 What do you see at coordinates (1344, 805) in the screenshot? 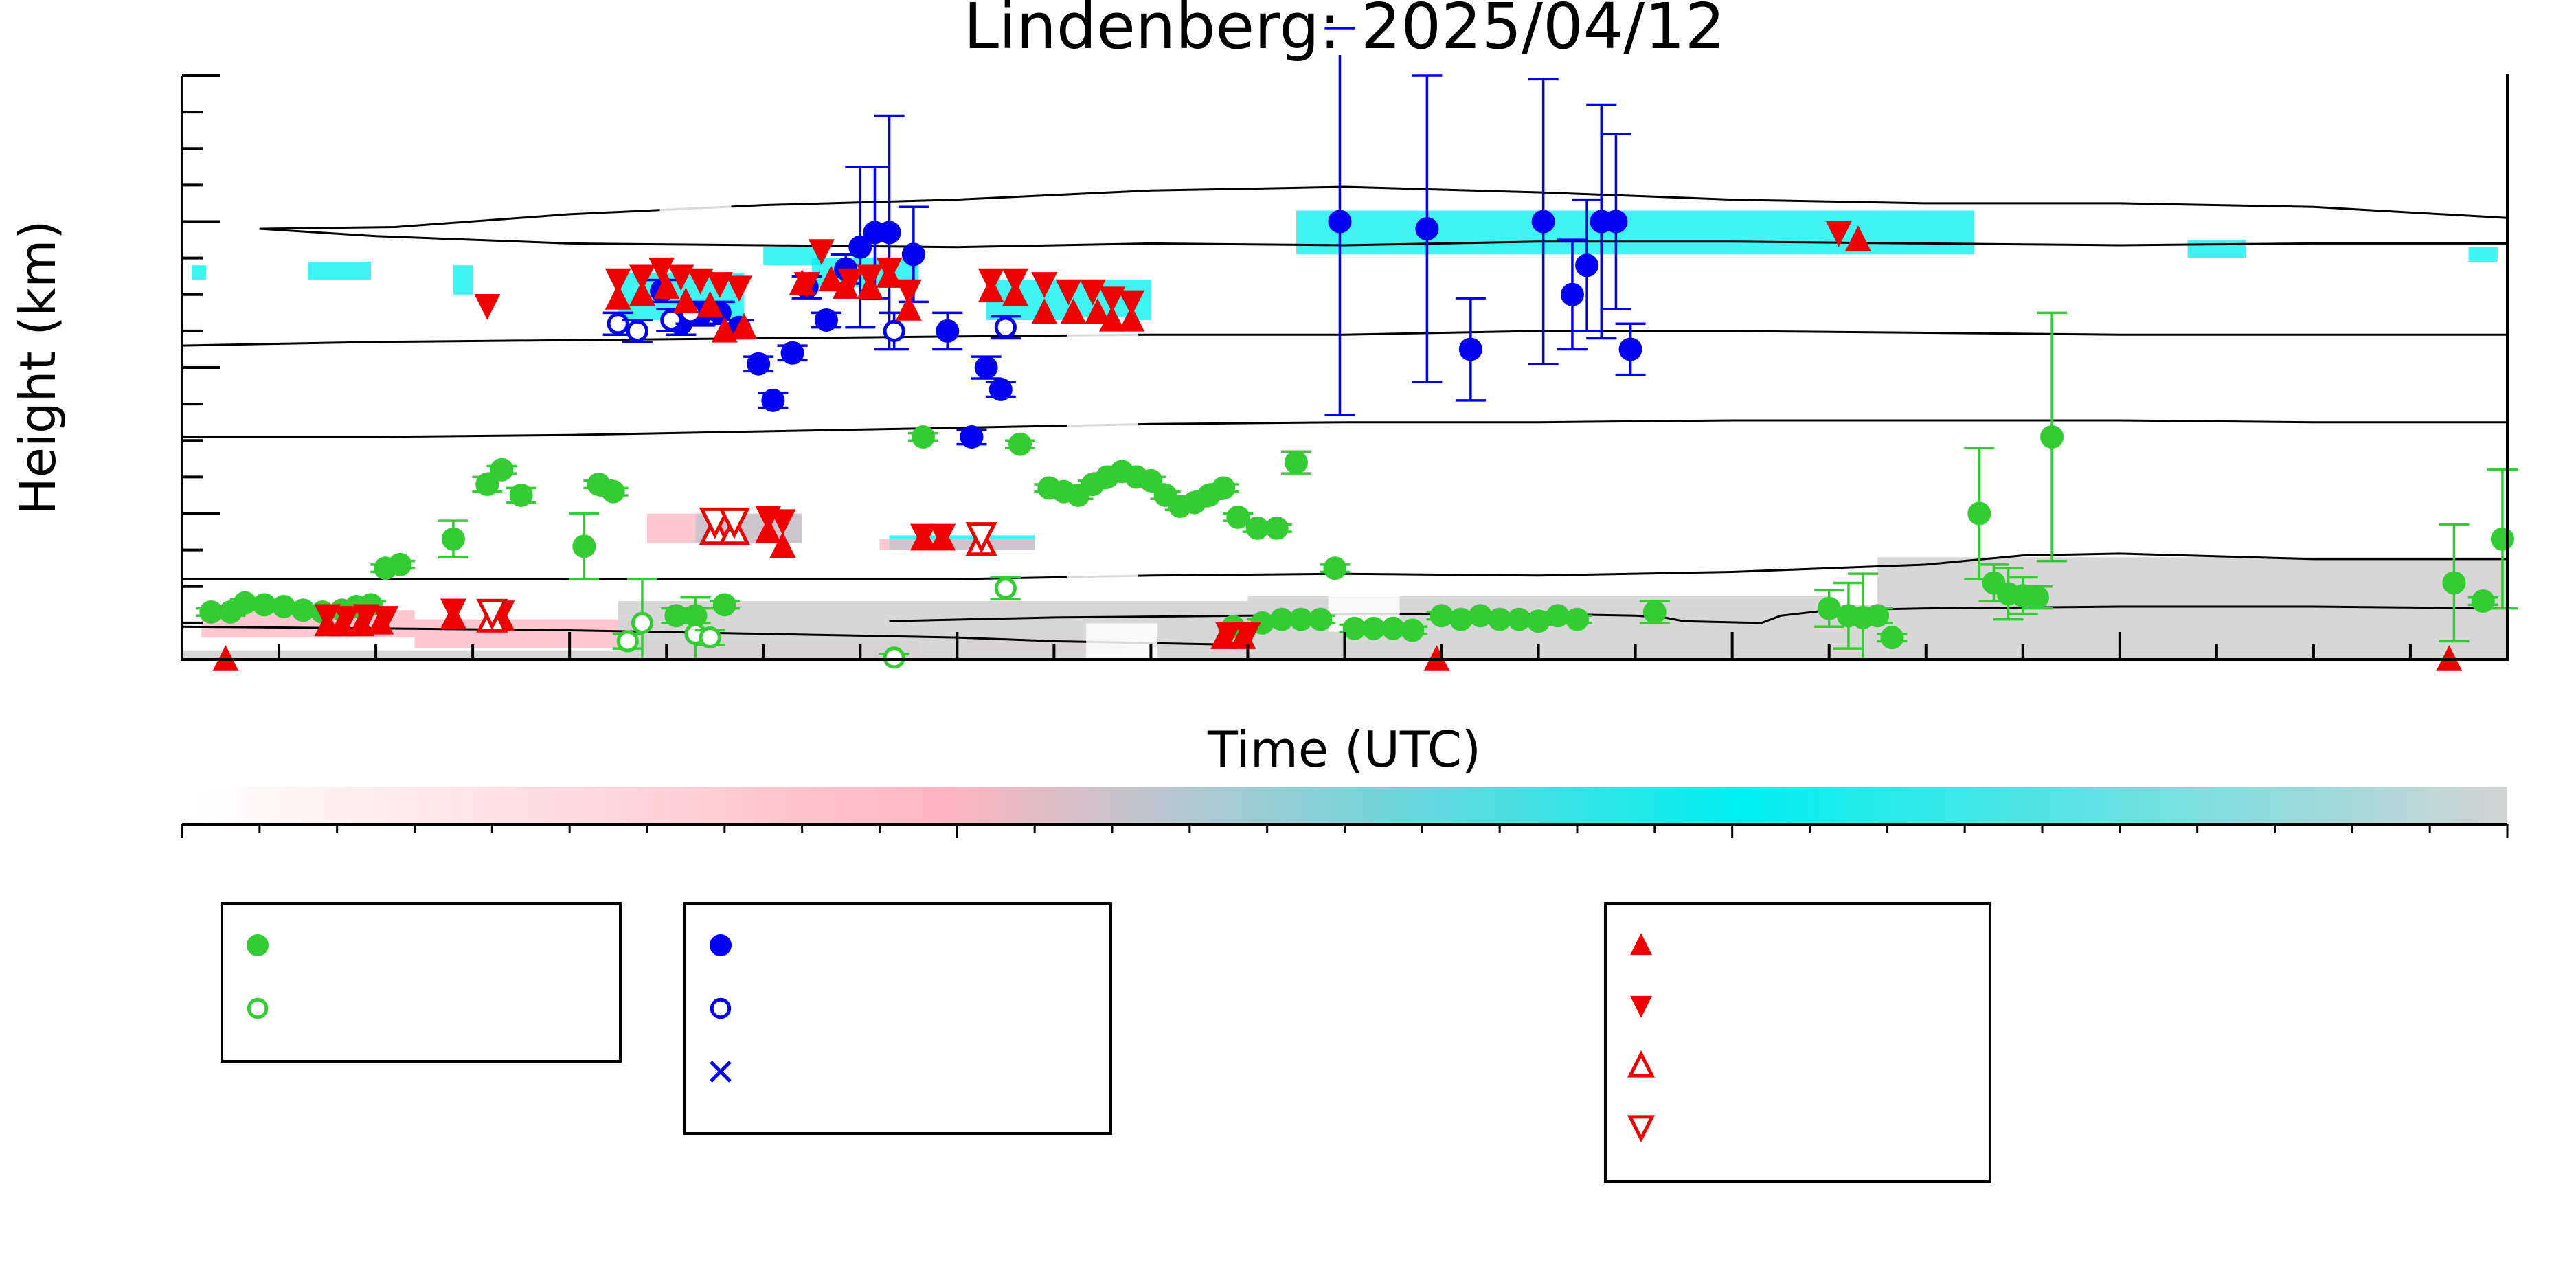
I see `colorbar-gradient` at bounding box center [1344, 805].